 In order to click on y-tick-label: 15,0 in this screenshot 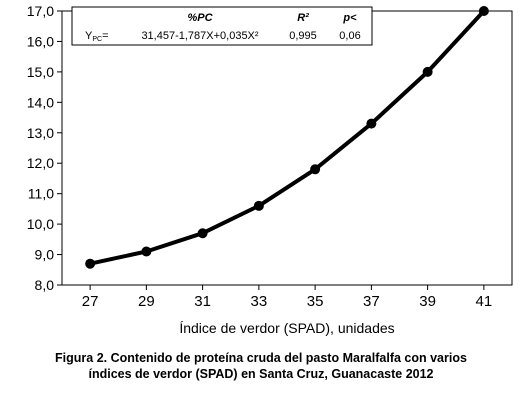, I will do `click(40, 72)`.